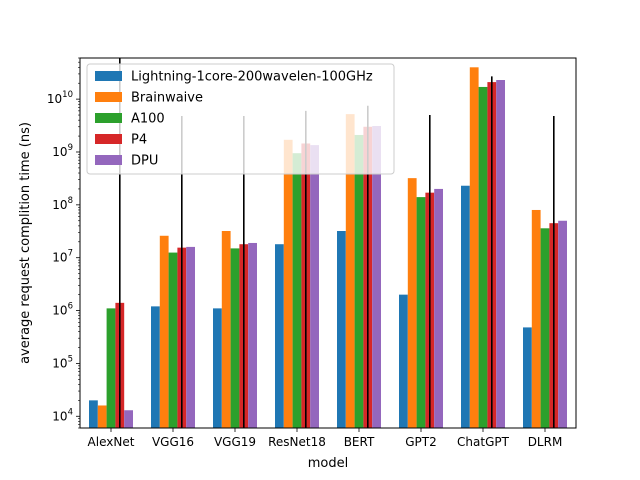 This screenshot has width=640, height=480. What do you see at coordinates (252, 77) in the screenshot?
I see `legend-label: Lightning-1core-200wavelen-100GHz` at bounding box center [252, 77].